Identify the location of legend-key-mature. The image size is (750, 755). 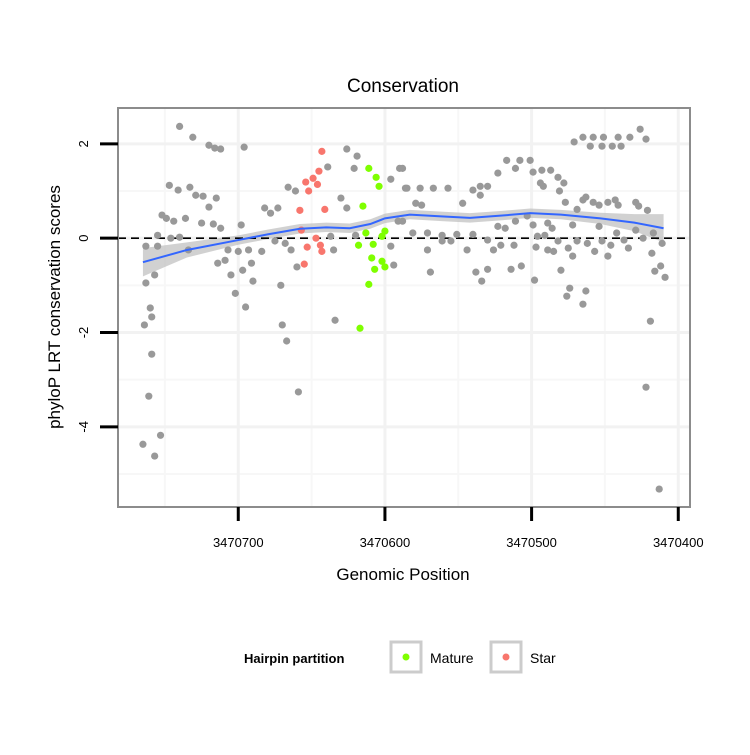
(406, 657).